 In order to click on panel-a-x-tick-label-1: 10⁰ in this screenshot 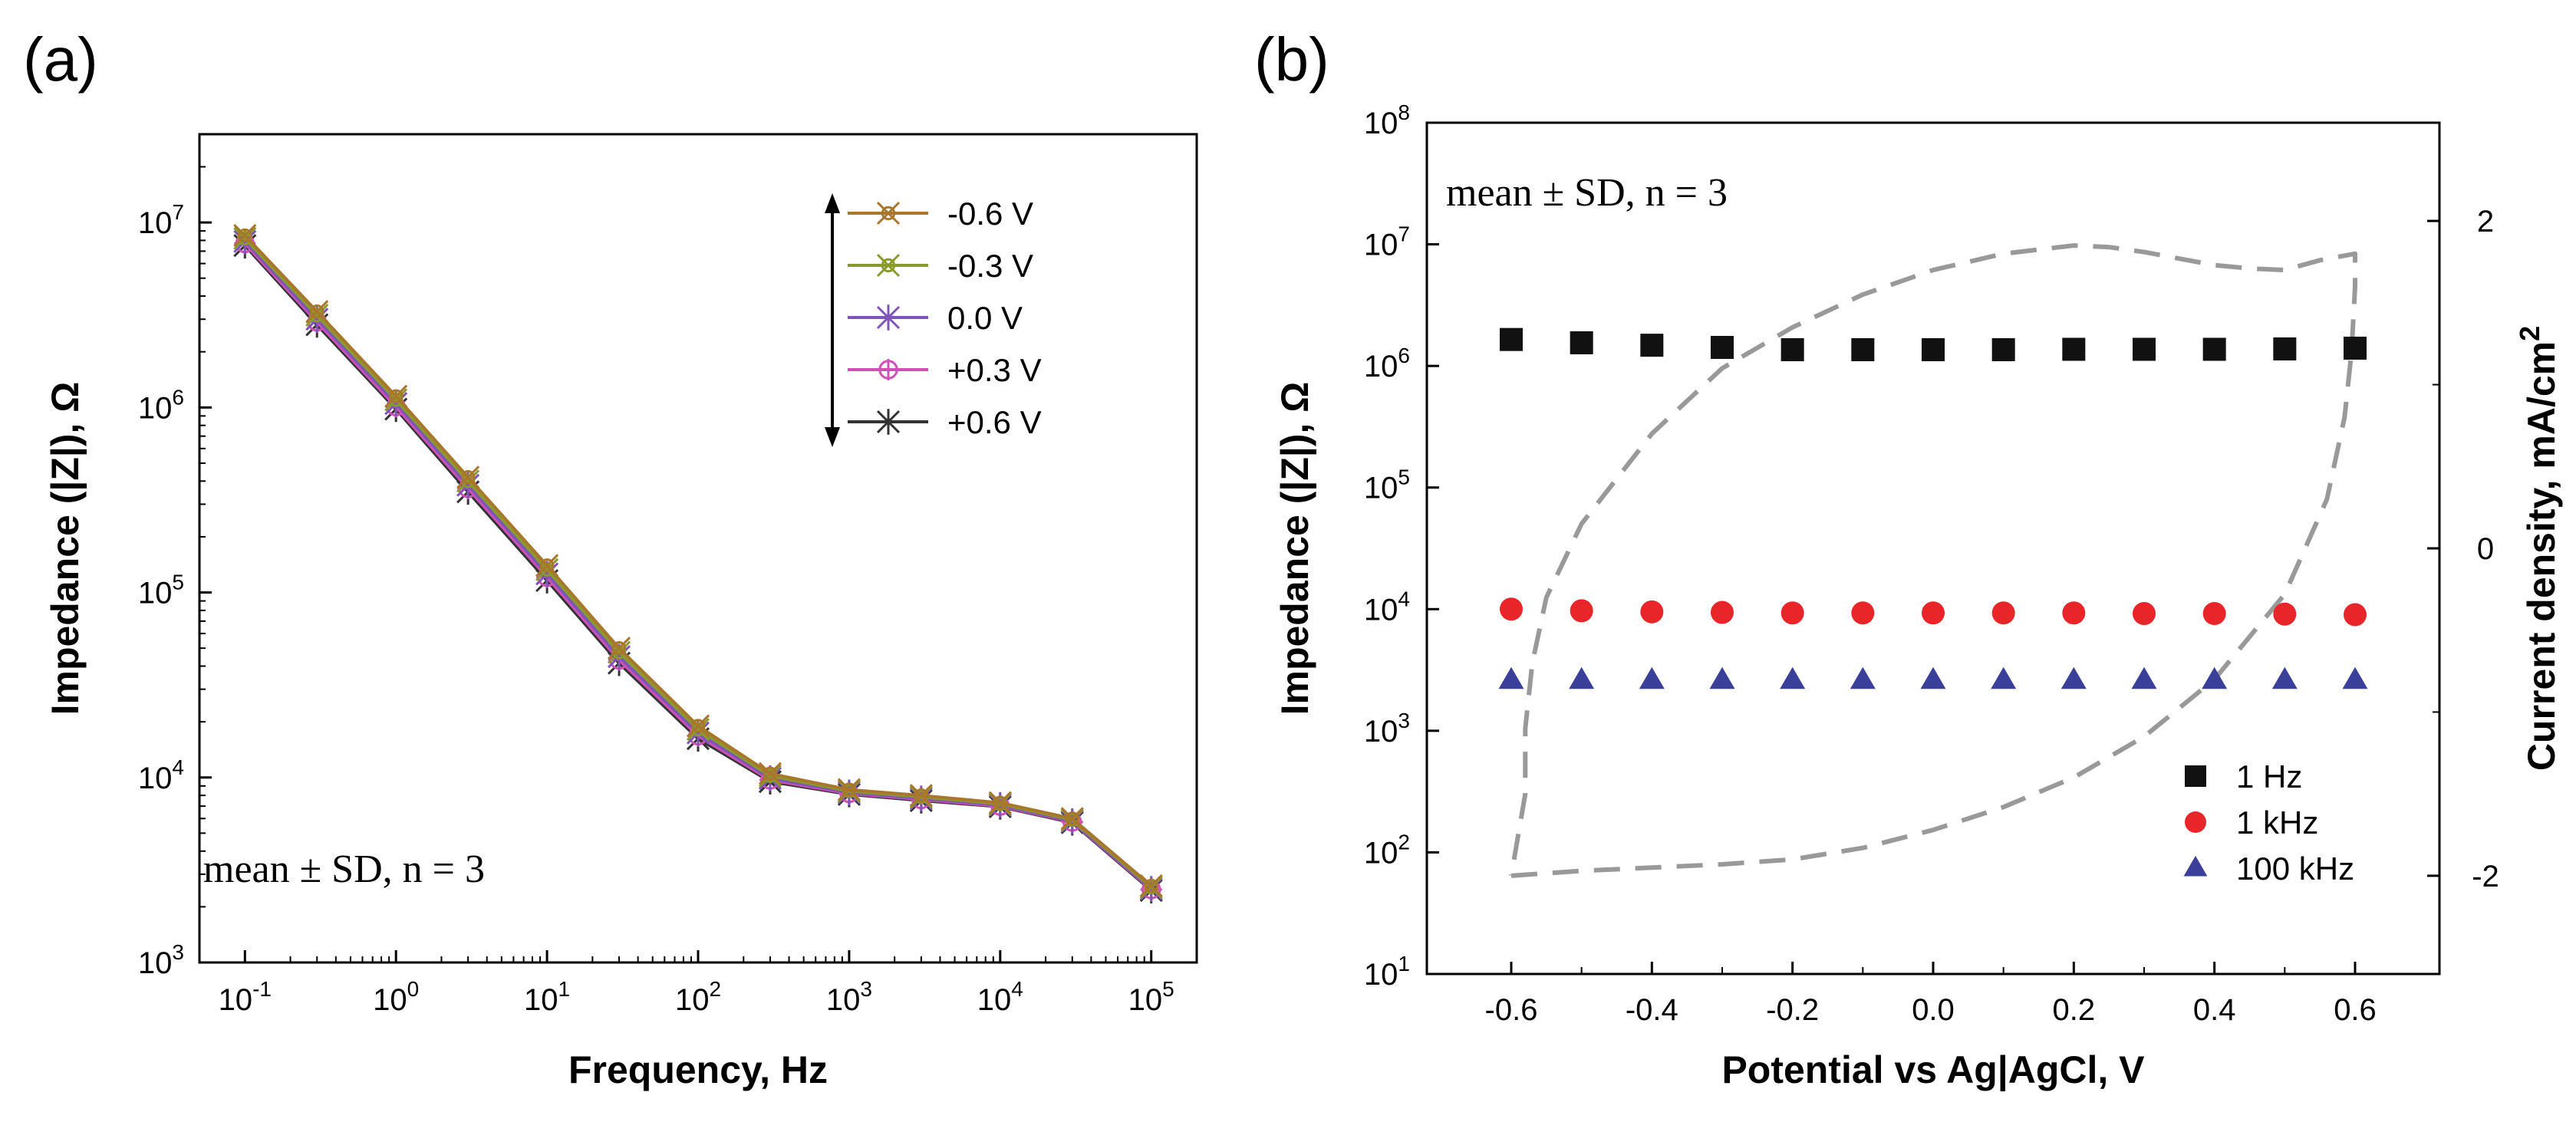, I will do `click(396, 997)`.